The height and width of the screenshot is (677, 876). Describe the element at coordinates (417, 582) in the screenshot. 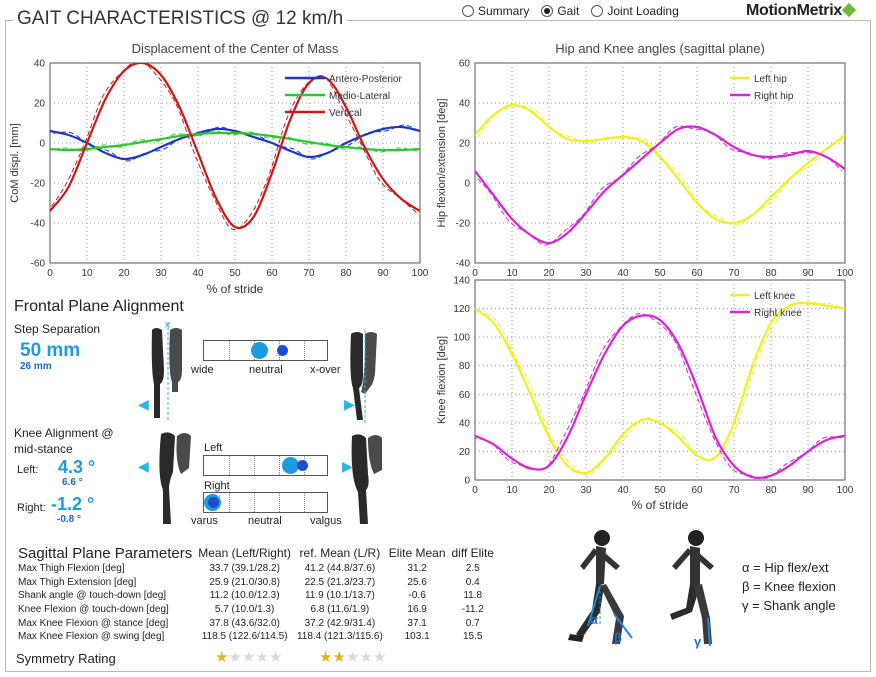

I see `elite-mean-cell: 25.6` at that location.